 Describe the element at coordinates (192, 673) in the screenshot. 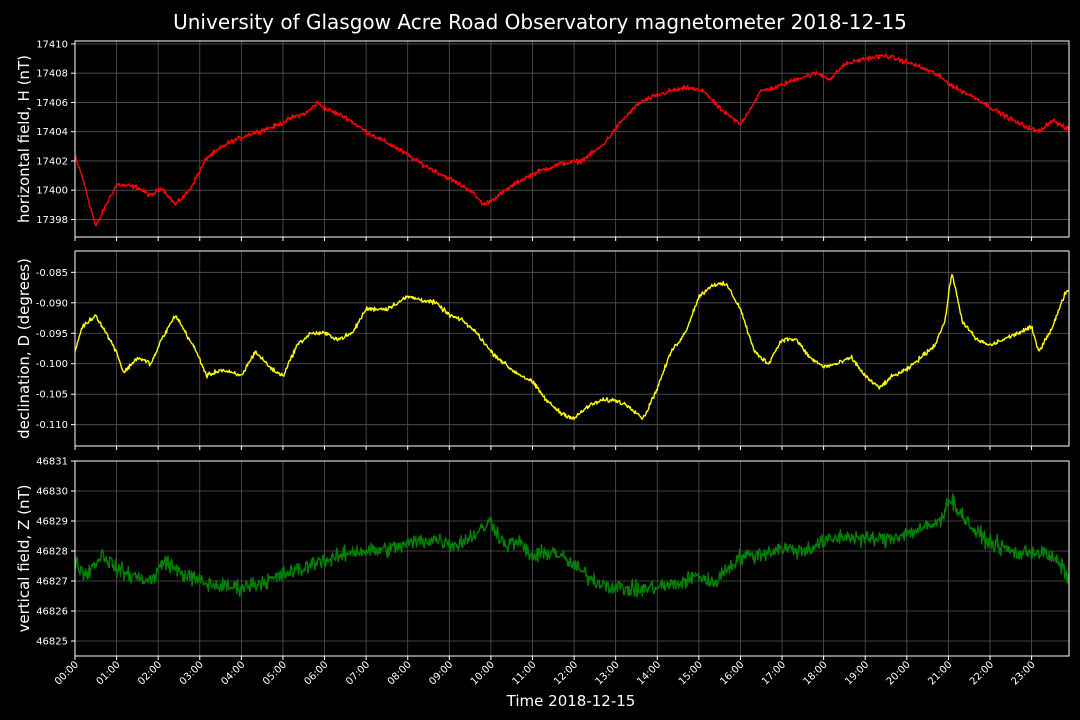

I see `x-tick-label: 03:00` at that location.